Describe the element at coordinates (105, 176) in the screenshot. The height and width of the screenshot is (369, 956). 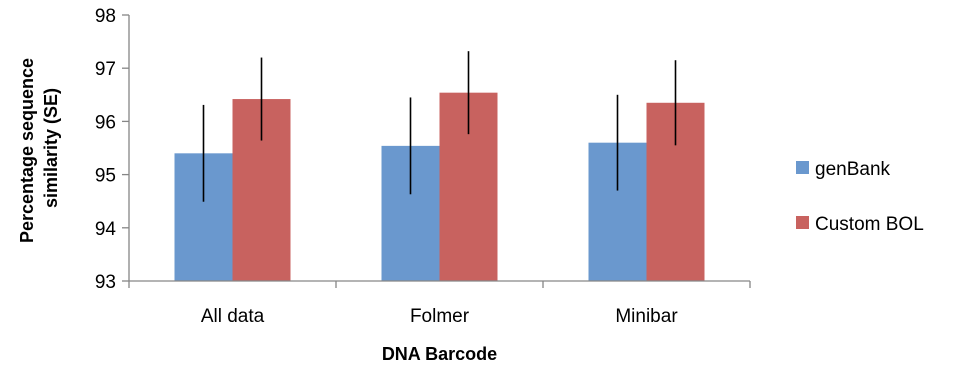
I see `y-tick-label: 95` at that location.